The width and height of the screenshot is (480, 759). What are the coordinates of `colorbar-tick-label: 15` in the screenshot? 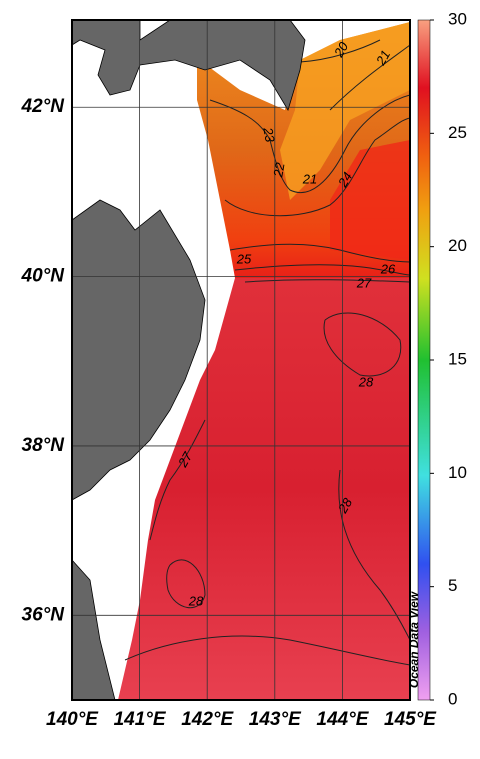 It's located at (457, 358).